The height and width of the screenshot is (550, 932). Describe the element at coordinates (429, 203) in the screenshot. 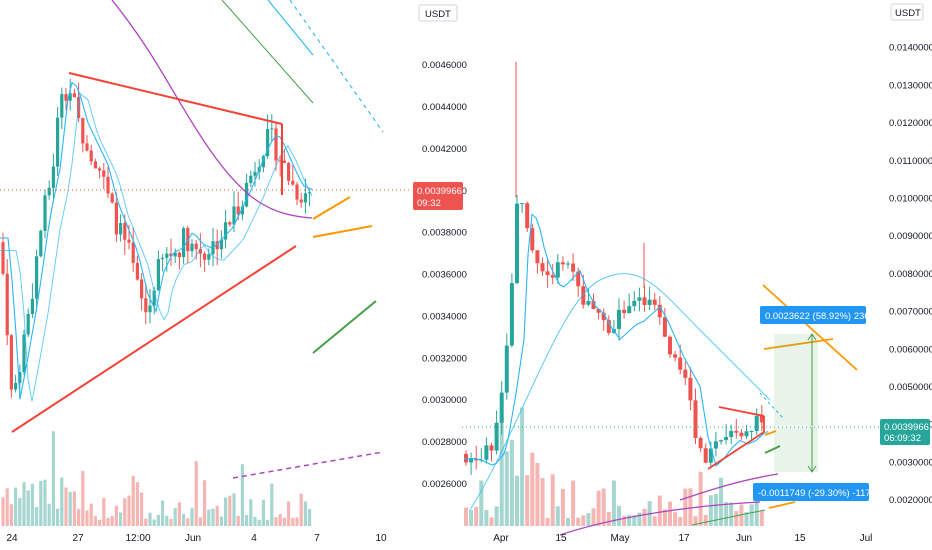

I see `countdown-value: 09:32` at that location.